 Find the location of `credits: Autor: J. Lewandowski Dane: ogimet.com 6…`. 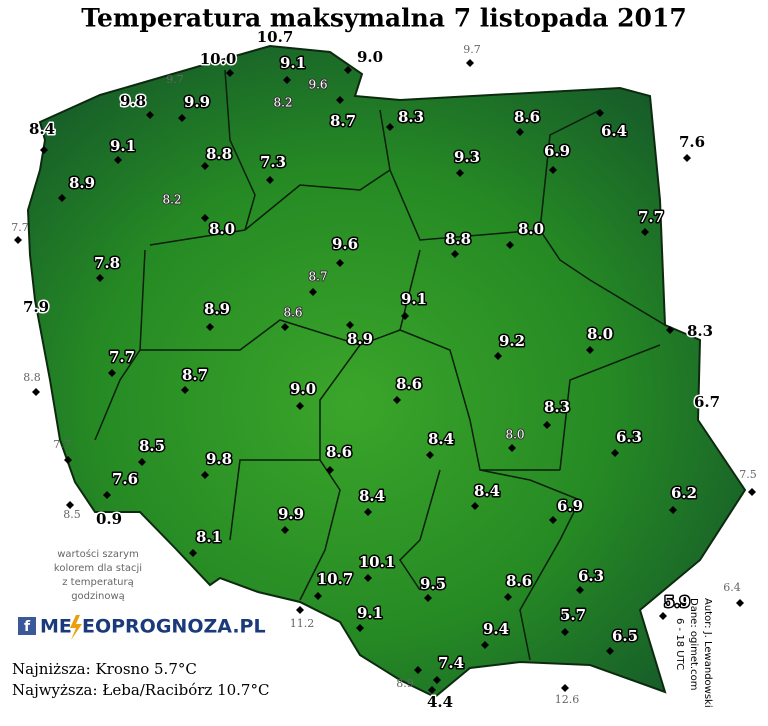

credits: Autor: J. Lewandowski Dane: ogimet.com 6… is located at coordinates (693, 653).